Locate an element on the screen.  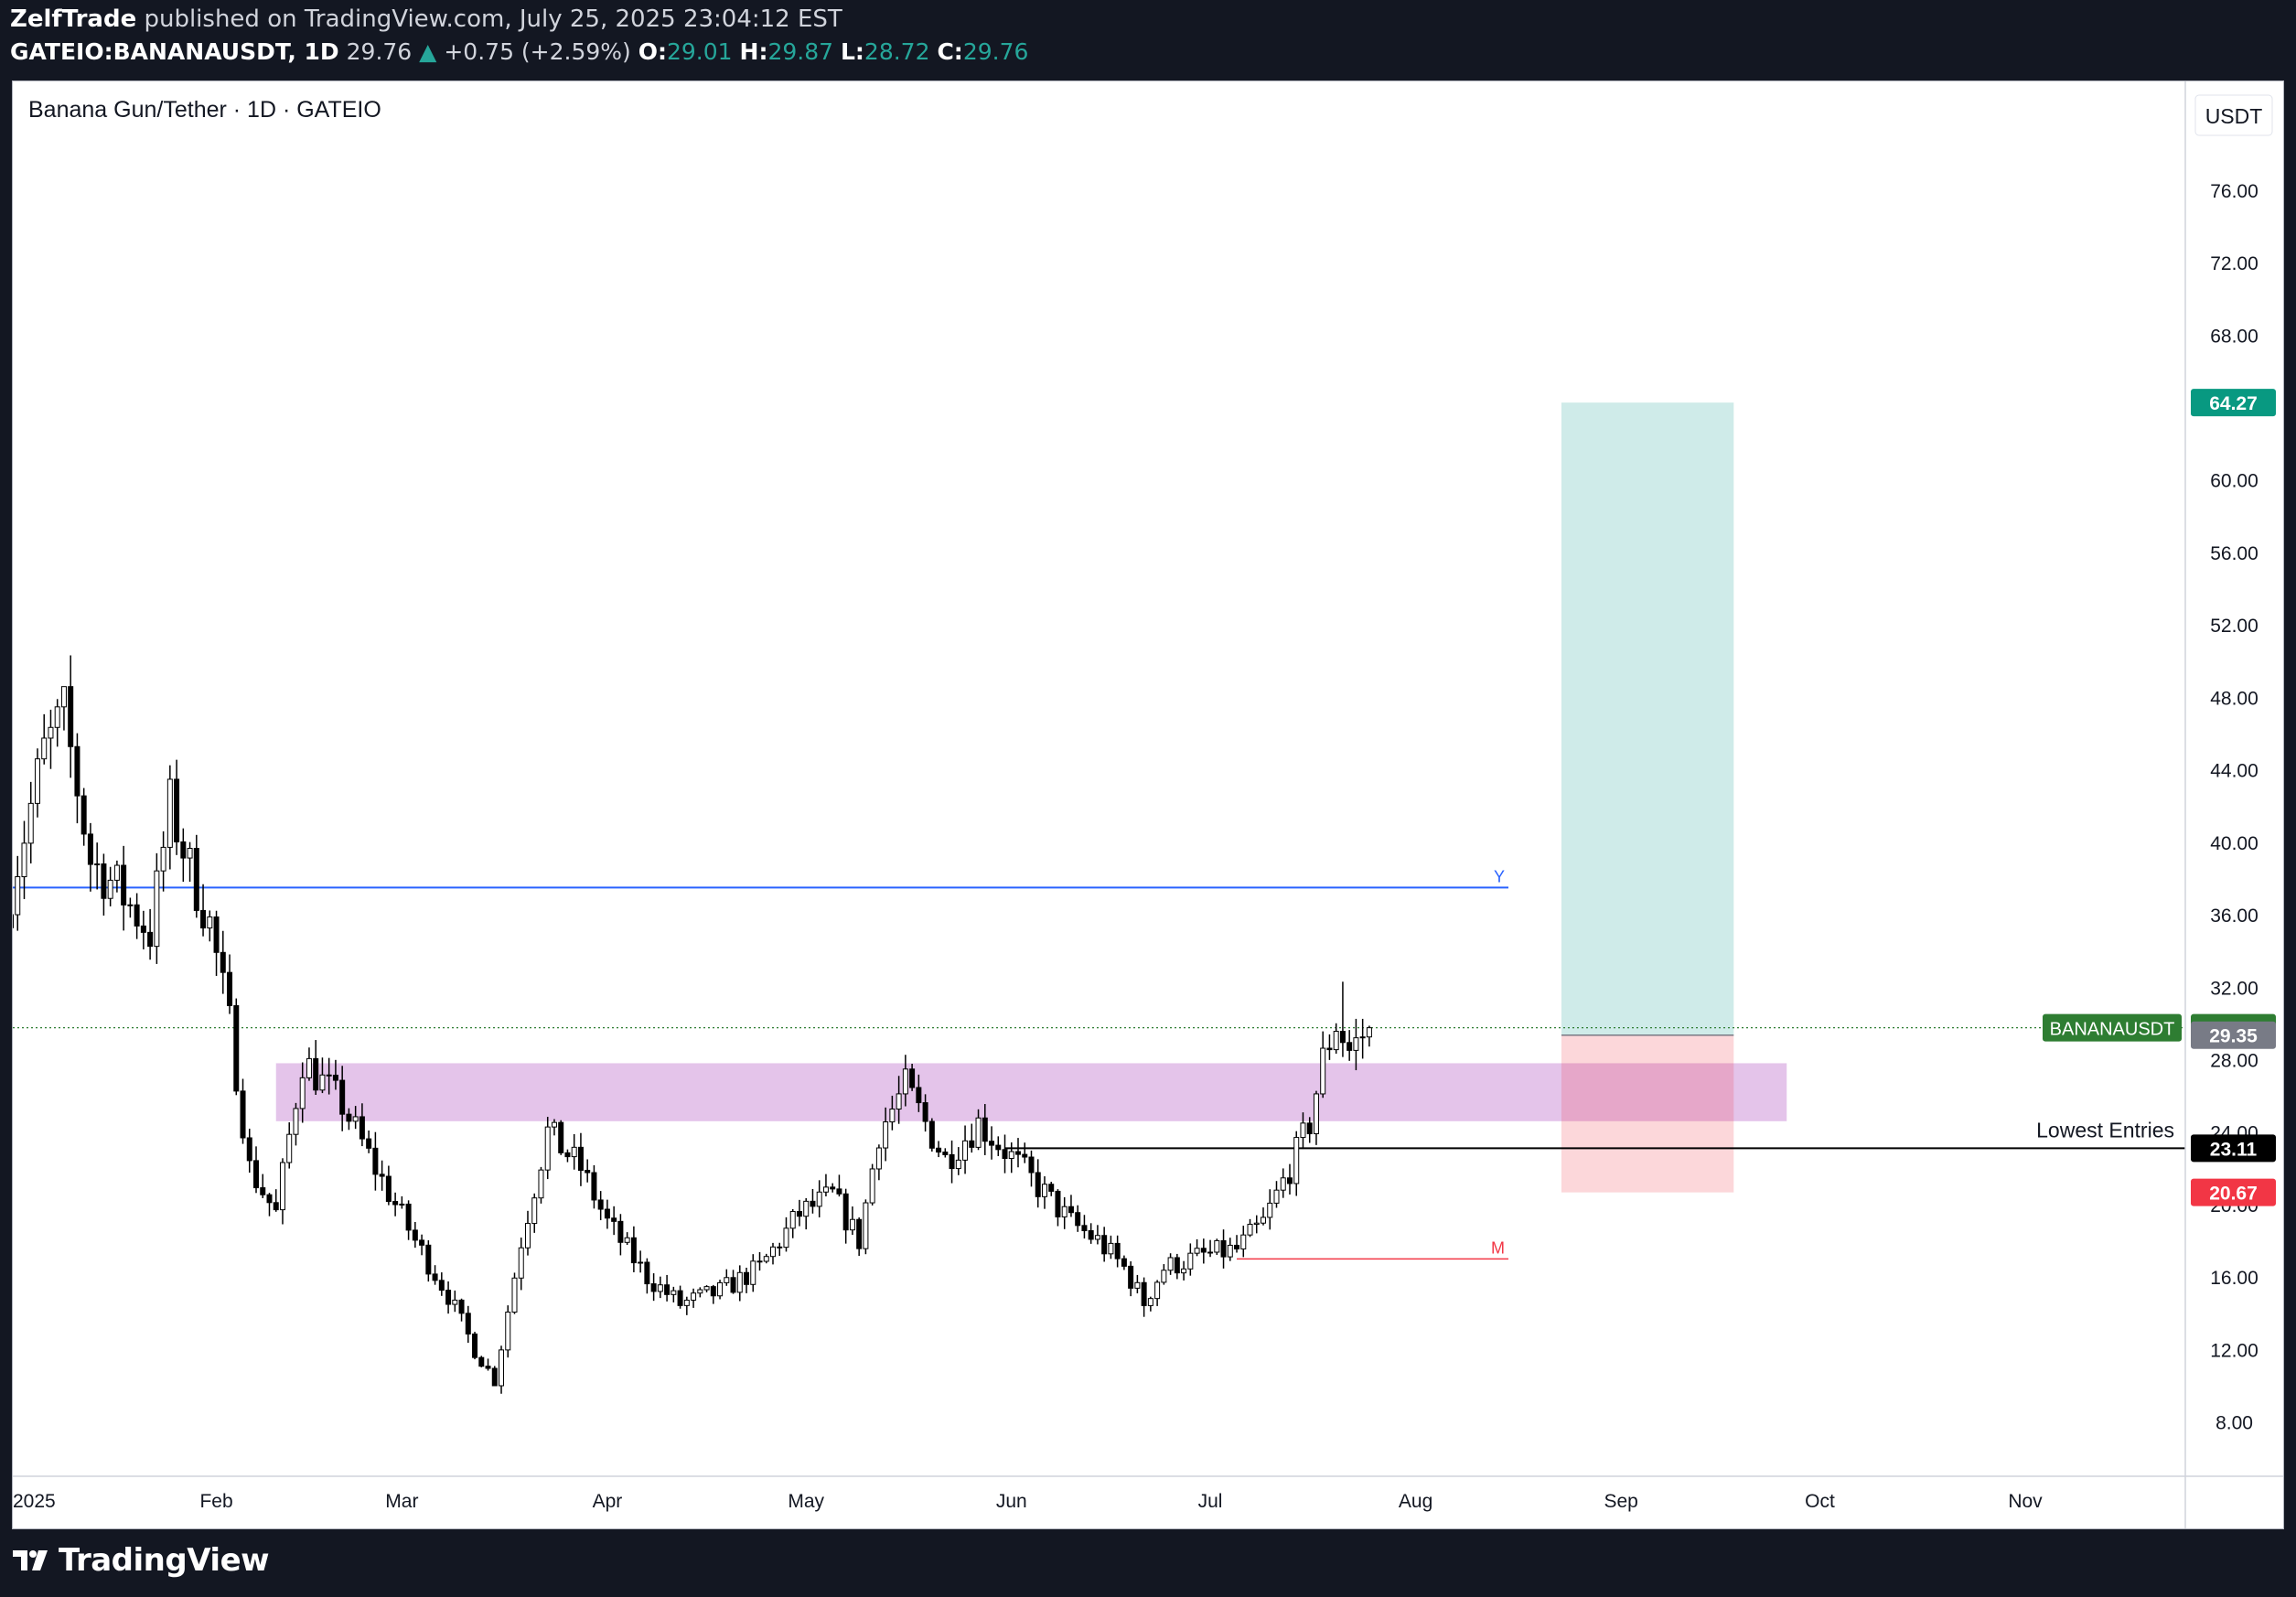
position-target-zone is located at coordinates (1647, 718).